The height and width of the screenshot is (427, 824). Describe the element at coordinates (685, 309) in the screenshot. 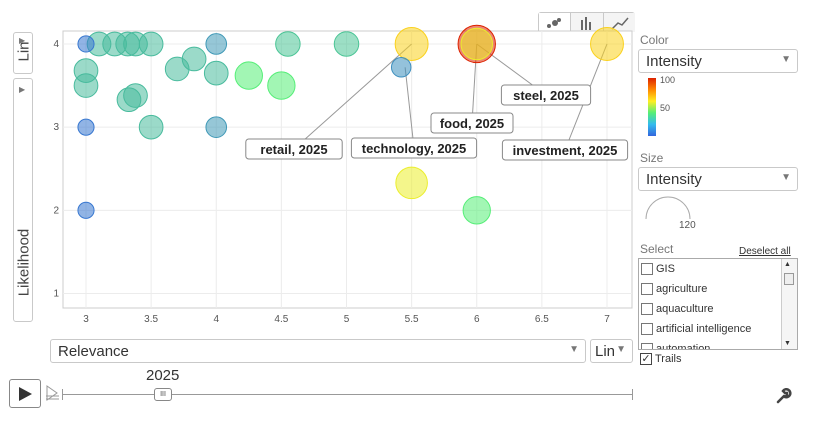

I see `select-list-item-label: aquaculture` at that location.